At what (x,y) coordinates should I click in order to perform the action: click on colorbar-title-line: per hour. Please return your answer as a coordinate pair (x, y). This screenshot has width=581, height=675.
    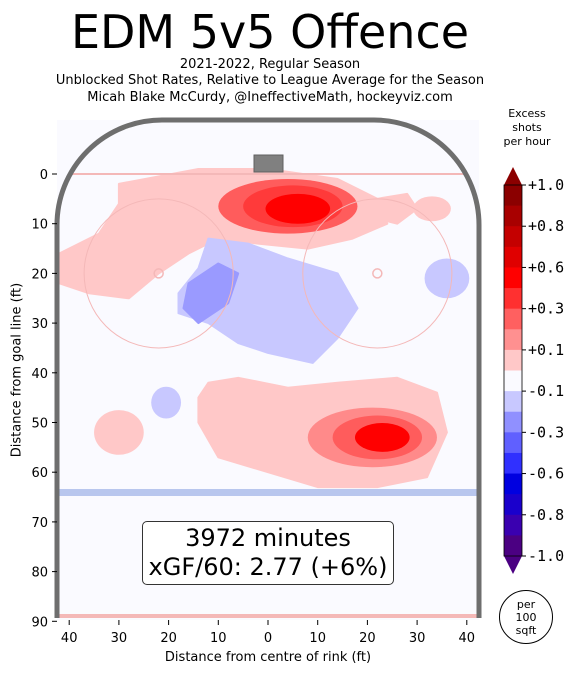
    Looking at the image, I should click on (527, 141).